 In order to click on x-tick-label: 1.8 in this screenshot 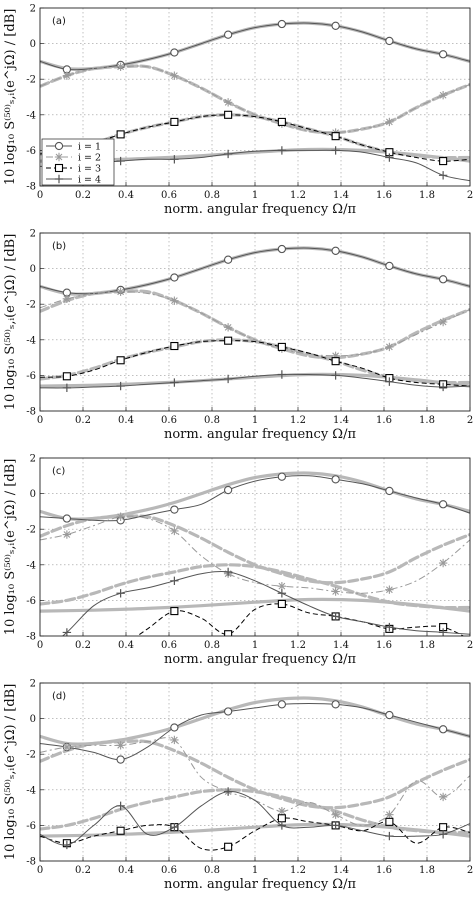, I will do `click(427, 420)`.